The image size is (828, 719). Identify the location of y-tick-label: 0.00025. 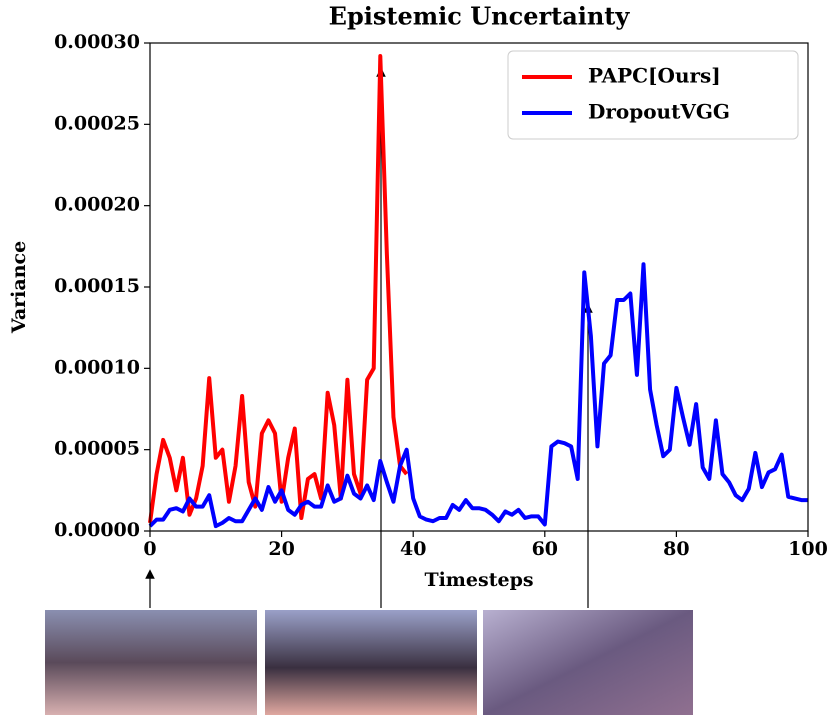
(97, 123).